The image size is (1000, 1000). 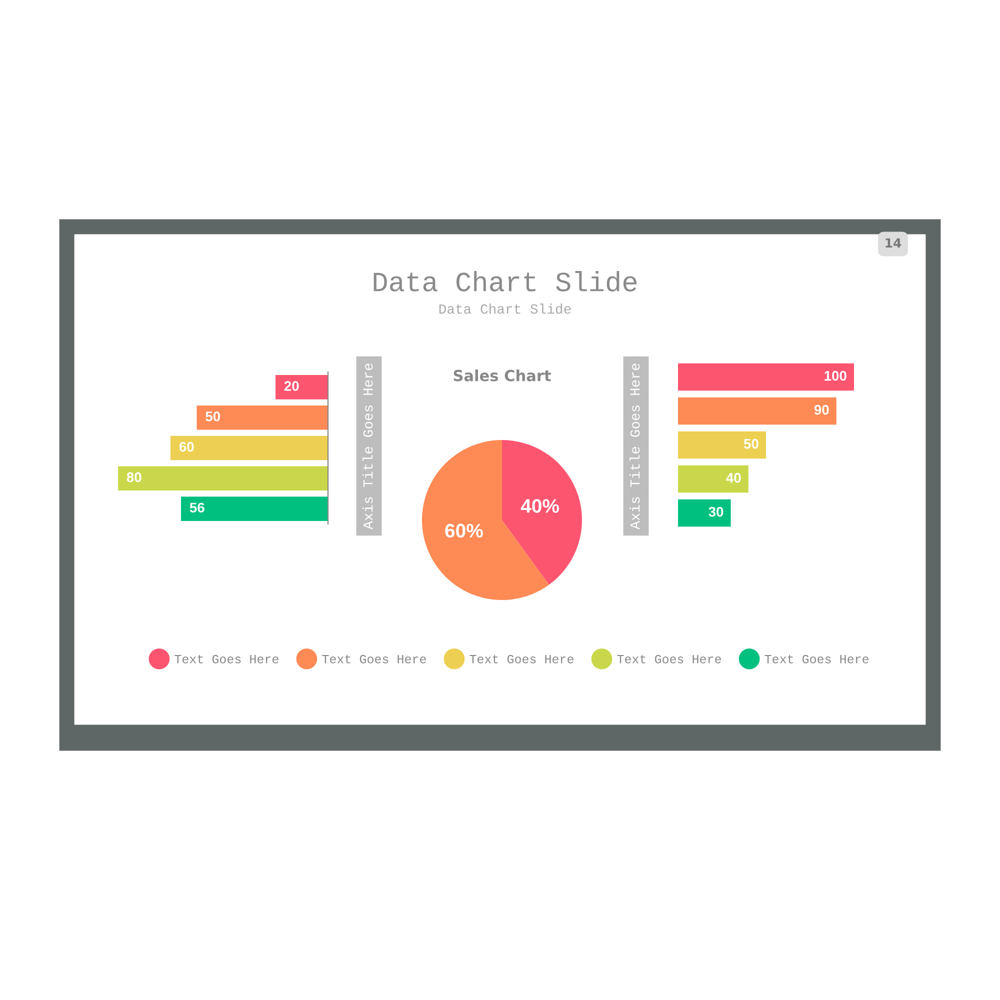 I want to click on data-label: 90, so click(x=821, y=409).